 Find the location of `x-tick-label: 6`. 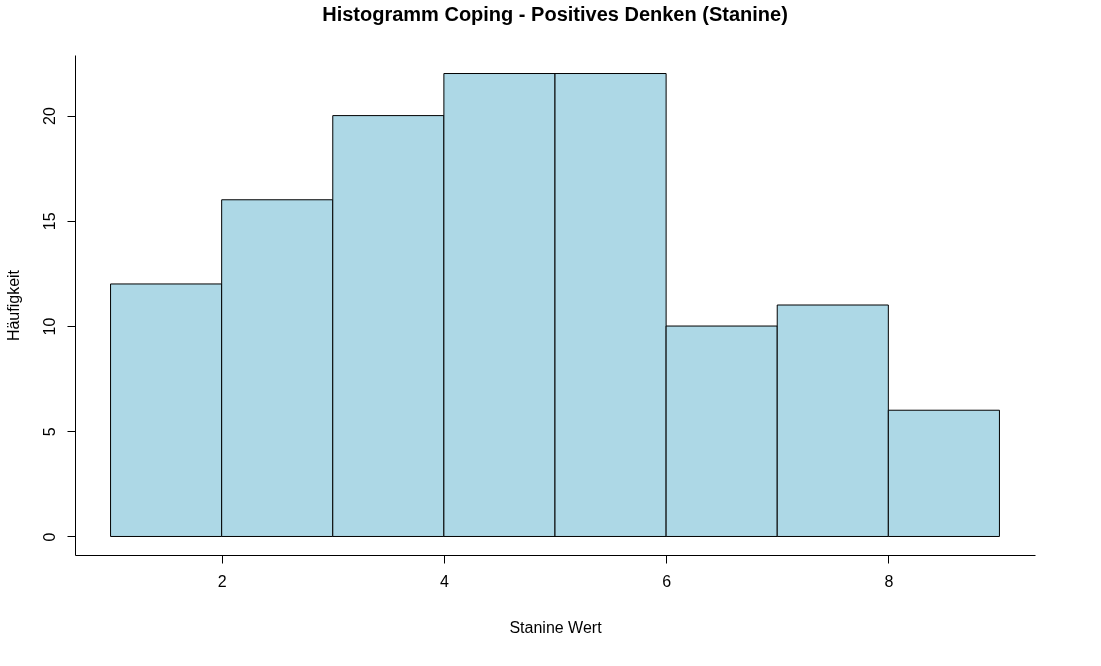

x-tick-label: 6 is located at coordinates (667, 581).